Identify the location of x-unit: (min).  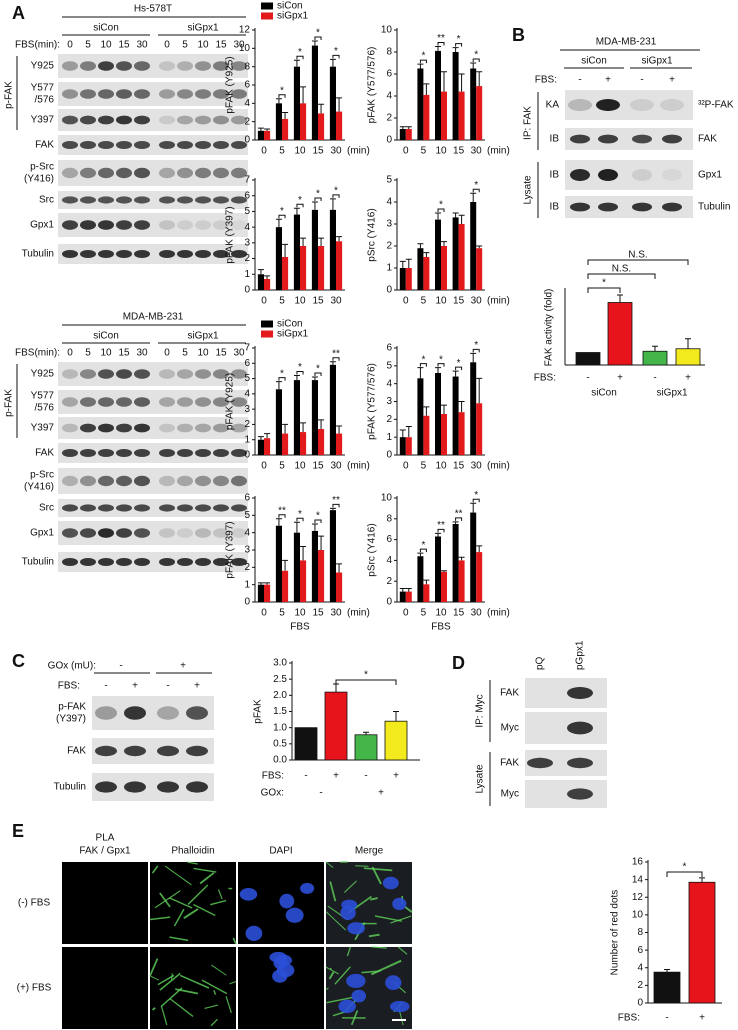
(498, 301).